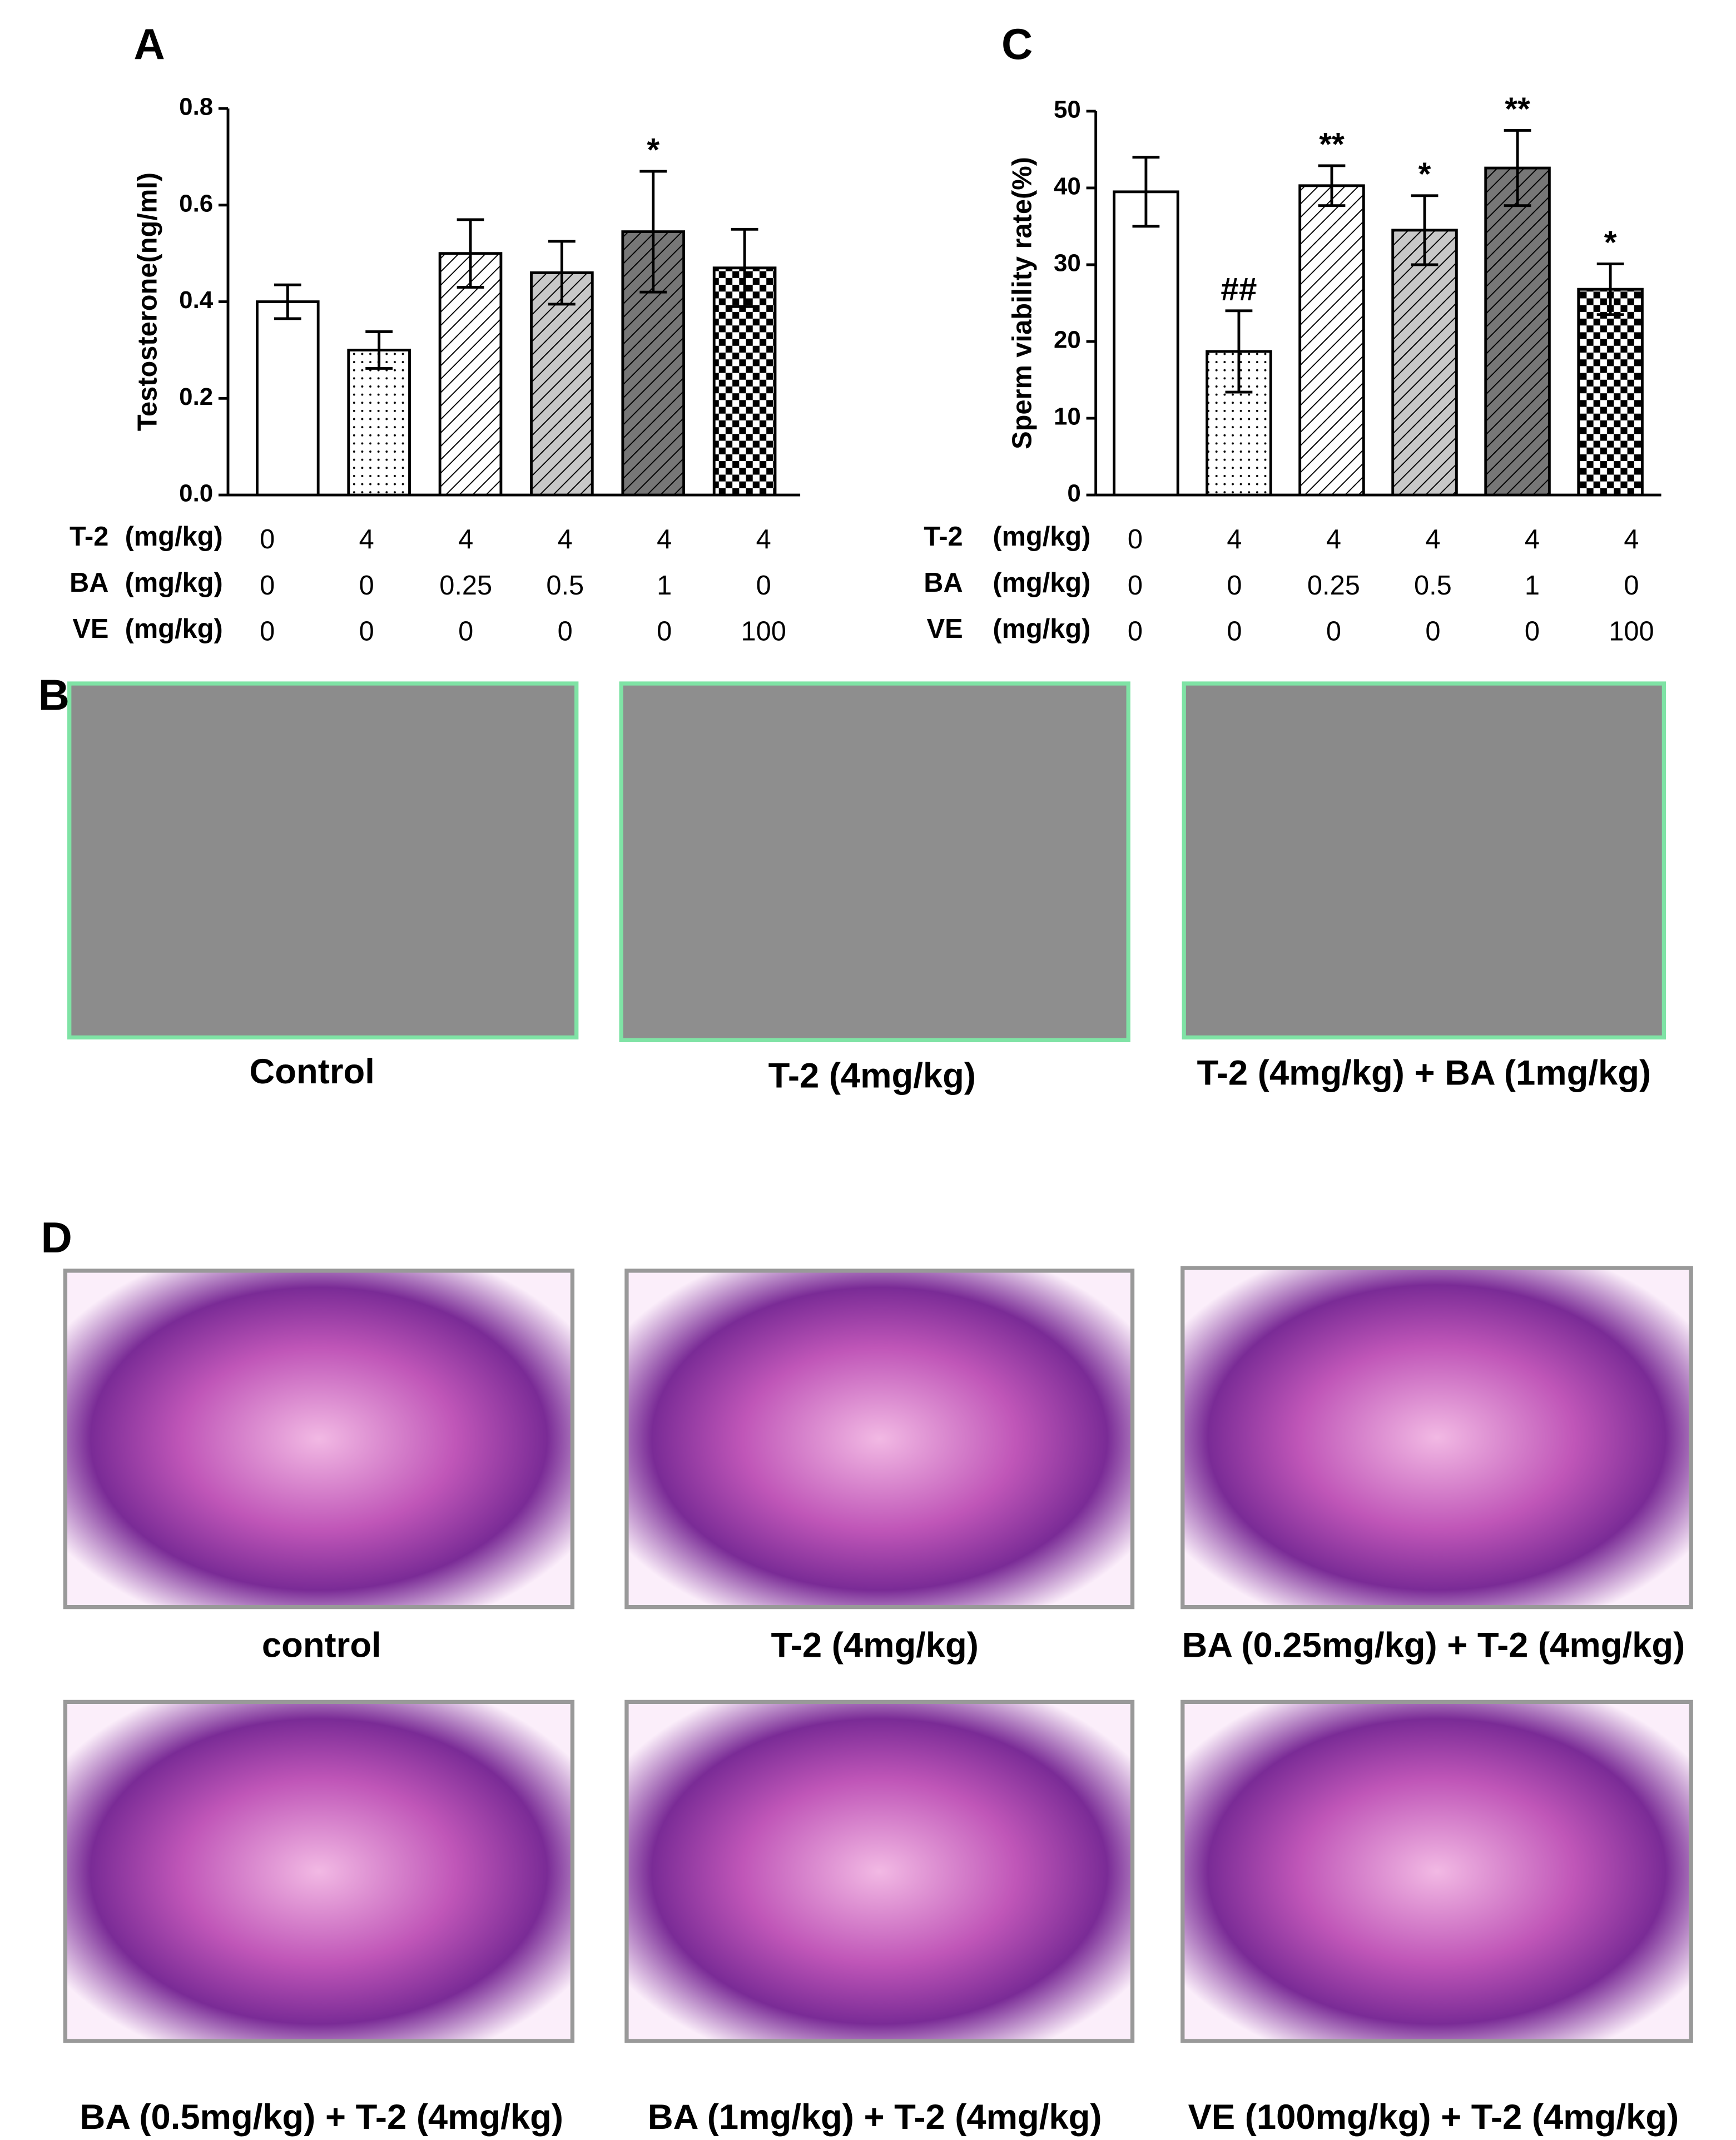 This screenshot has width=1736, height=2140. What do you see at coordinates (1433, 2117) in the screenshot?
I see `caption: VE (100mg/kg) + T-2 (4mg/kg)` at bounding box center [1433, 2117].